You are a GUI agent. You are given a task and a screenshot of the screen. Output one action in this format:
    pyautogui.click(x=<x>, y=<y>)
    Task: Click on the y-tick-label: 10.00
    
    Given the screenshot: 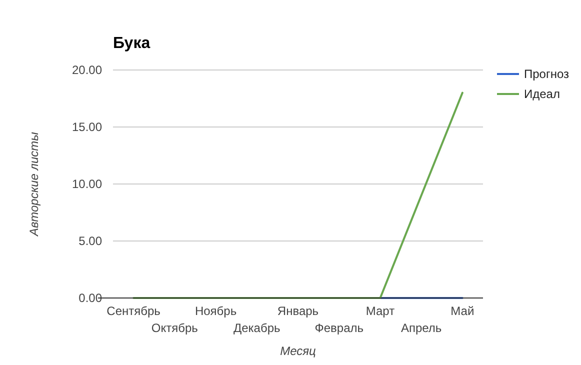 What is the action you would take?
    pyautogui.click(x=87, y=184)
    